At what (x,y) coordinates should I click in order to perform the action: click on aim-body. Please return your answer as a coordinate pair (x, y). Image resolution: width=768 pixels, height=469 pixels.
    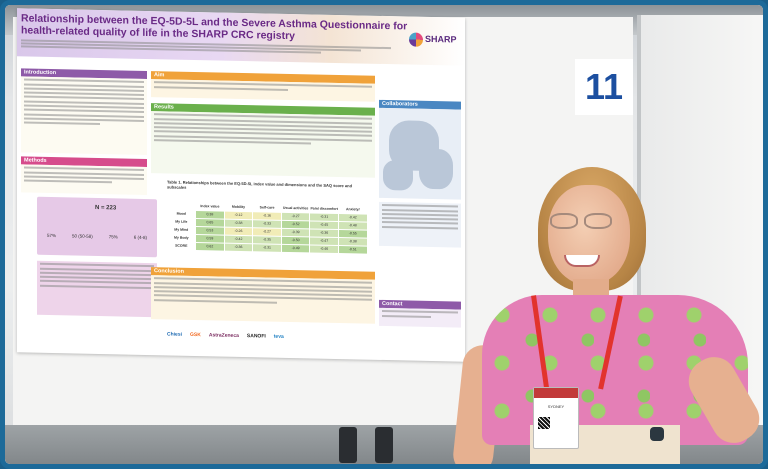
    Looking at the image, I should click on (263, 90).